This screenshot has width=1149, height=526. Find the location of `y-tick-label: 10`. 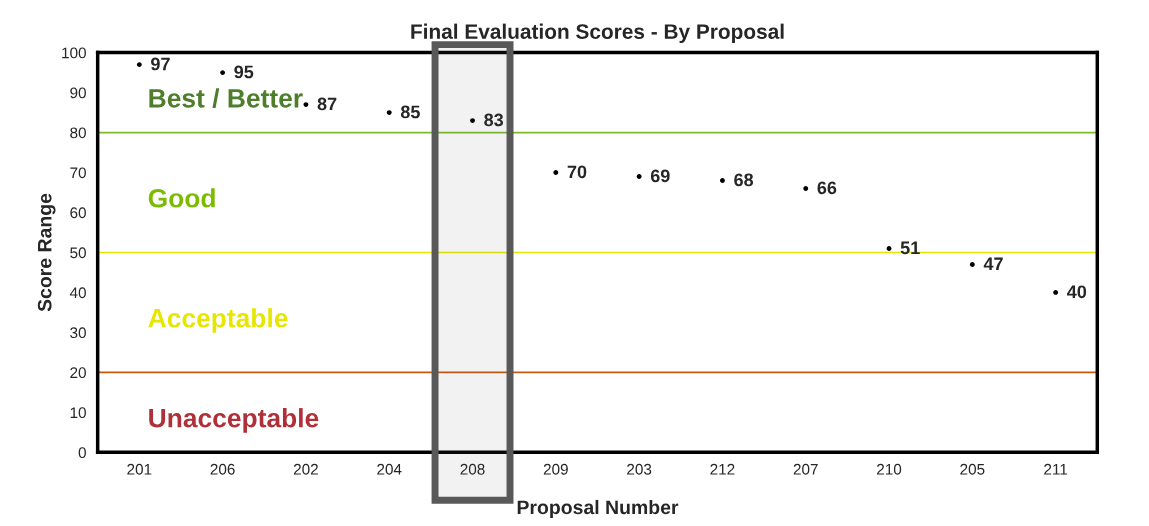

y-tick-label: 10 is located at coordinates (78, 413).